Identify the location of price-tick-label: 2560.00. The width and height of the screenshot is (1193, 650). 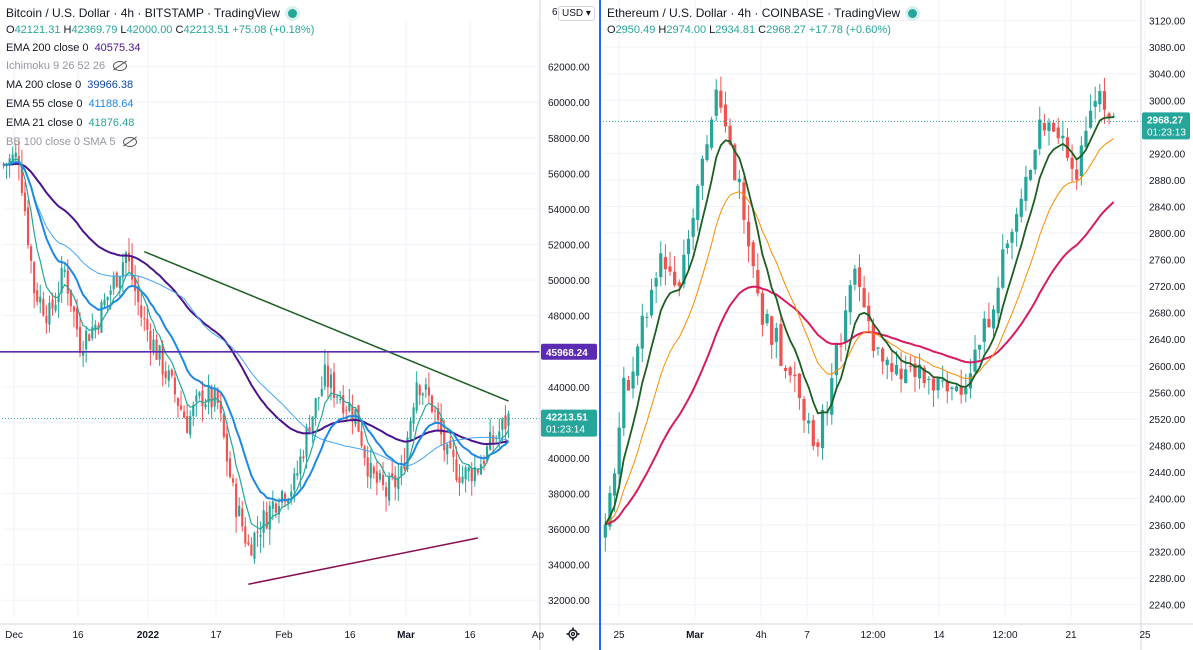
(1167, 393).